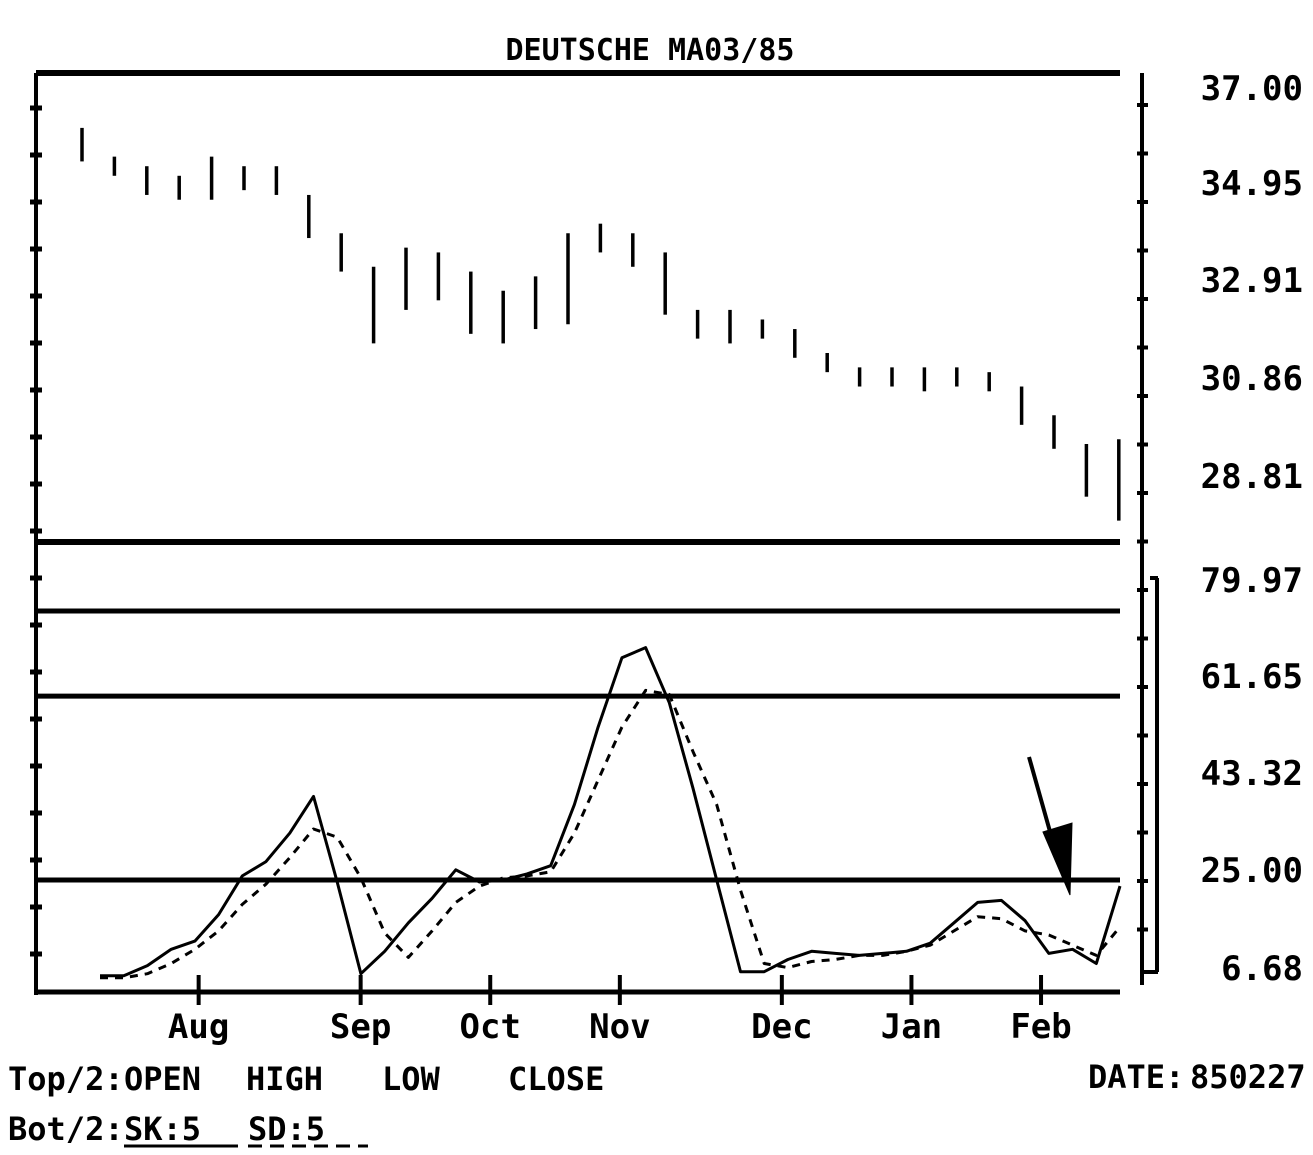  What do you see at coordinates (1248, 1077) in the screenshot?
I see `footer-date-value: 850227` at bounding box center [1248, 1077].